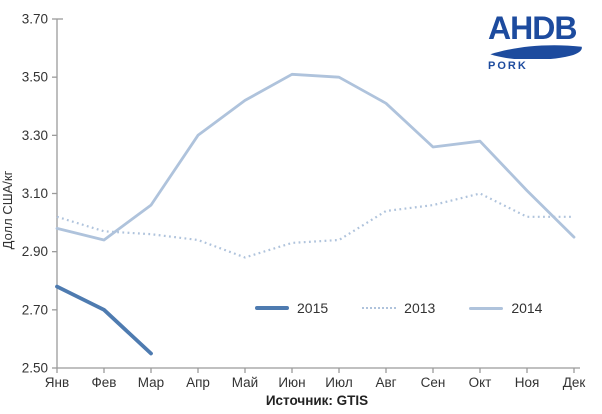  I want to click on y-tick-label: 3.10, so click(35, 193).